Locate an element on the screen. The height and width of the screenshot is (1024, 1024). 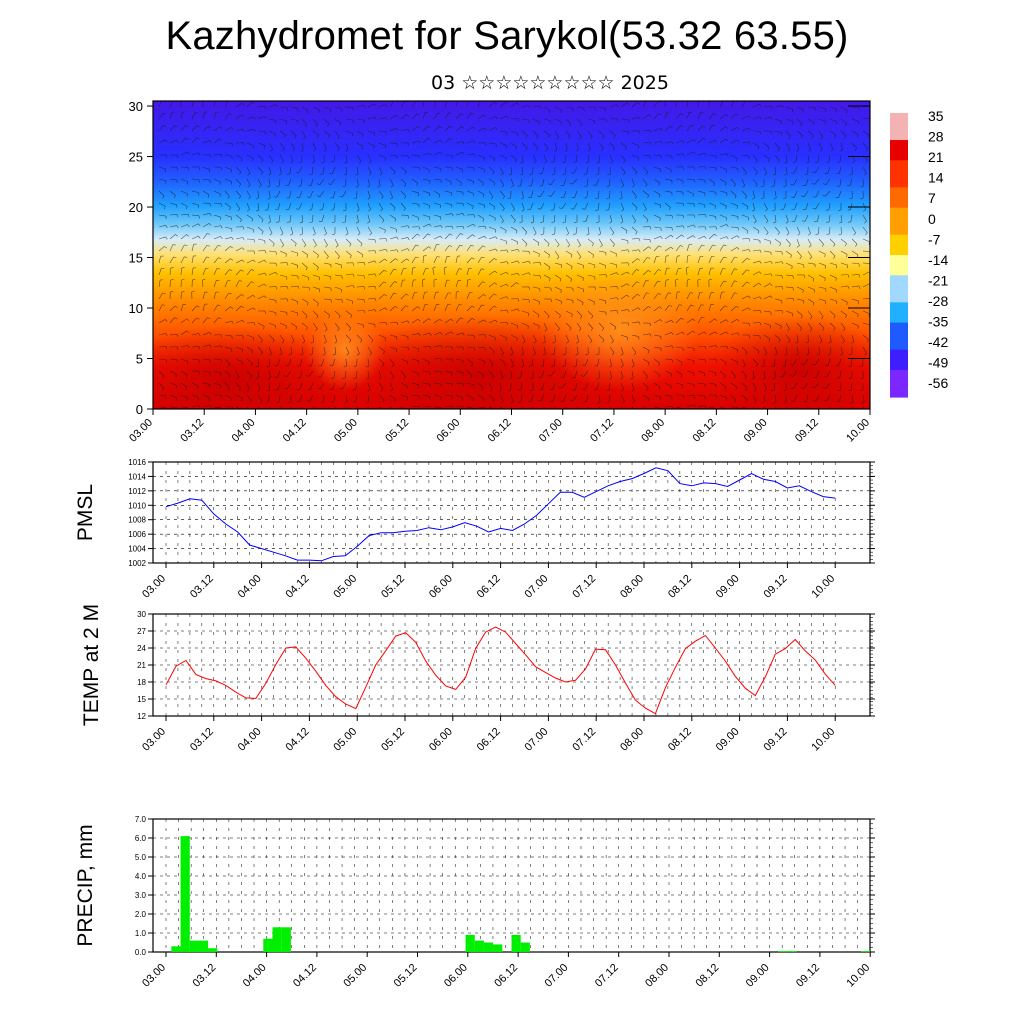
colorbar-segment is located at coordinates (899, 313).